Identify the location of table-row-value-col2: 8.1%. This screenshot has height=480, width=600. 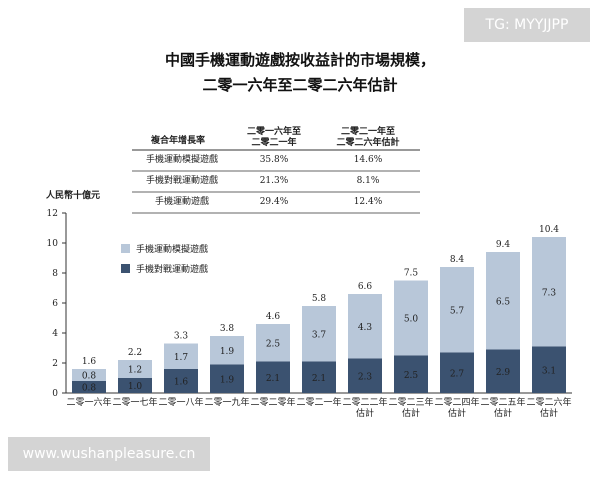
(368, 181).